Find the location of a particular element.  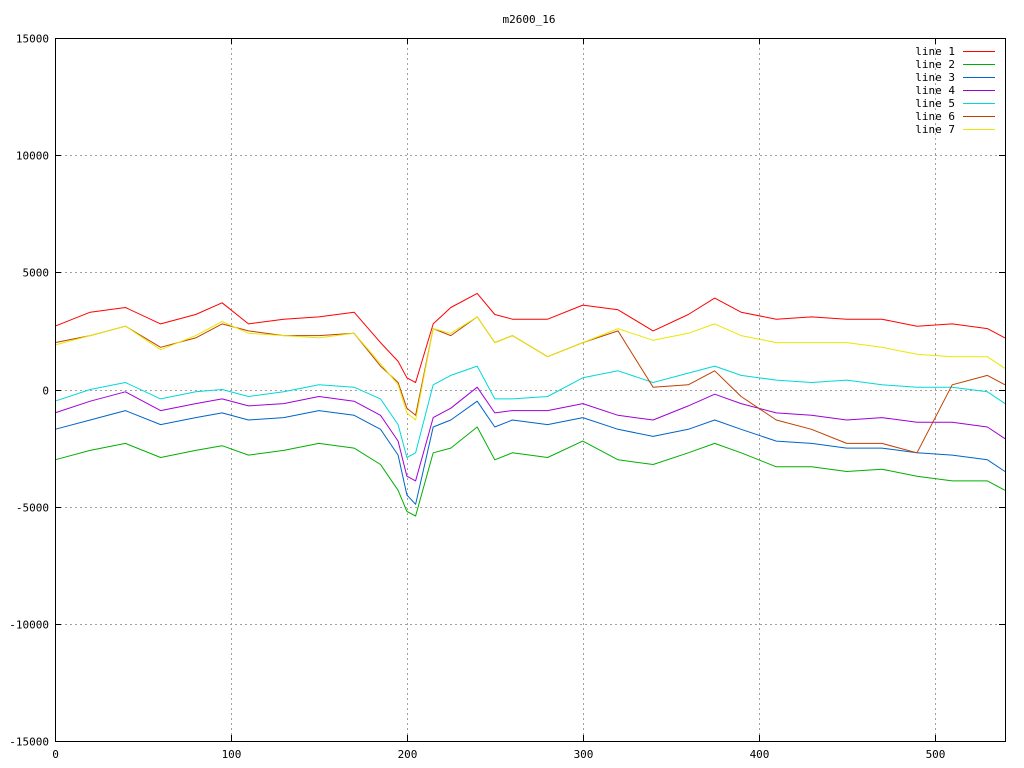

x-tick-label: 100 is located at coordinates (232, 754).